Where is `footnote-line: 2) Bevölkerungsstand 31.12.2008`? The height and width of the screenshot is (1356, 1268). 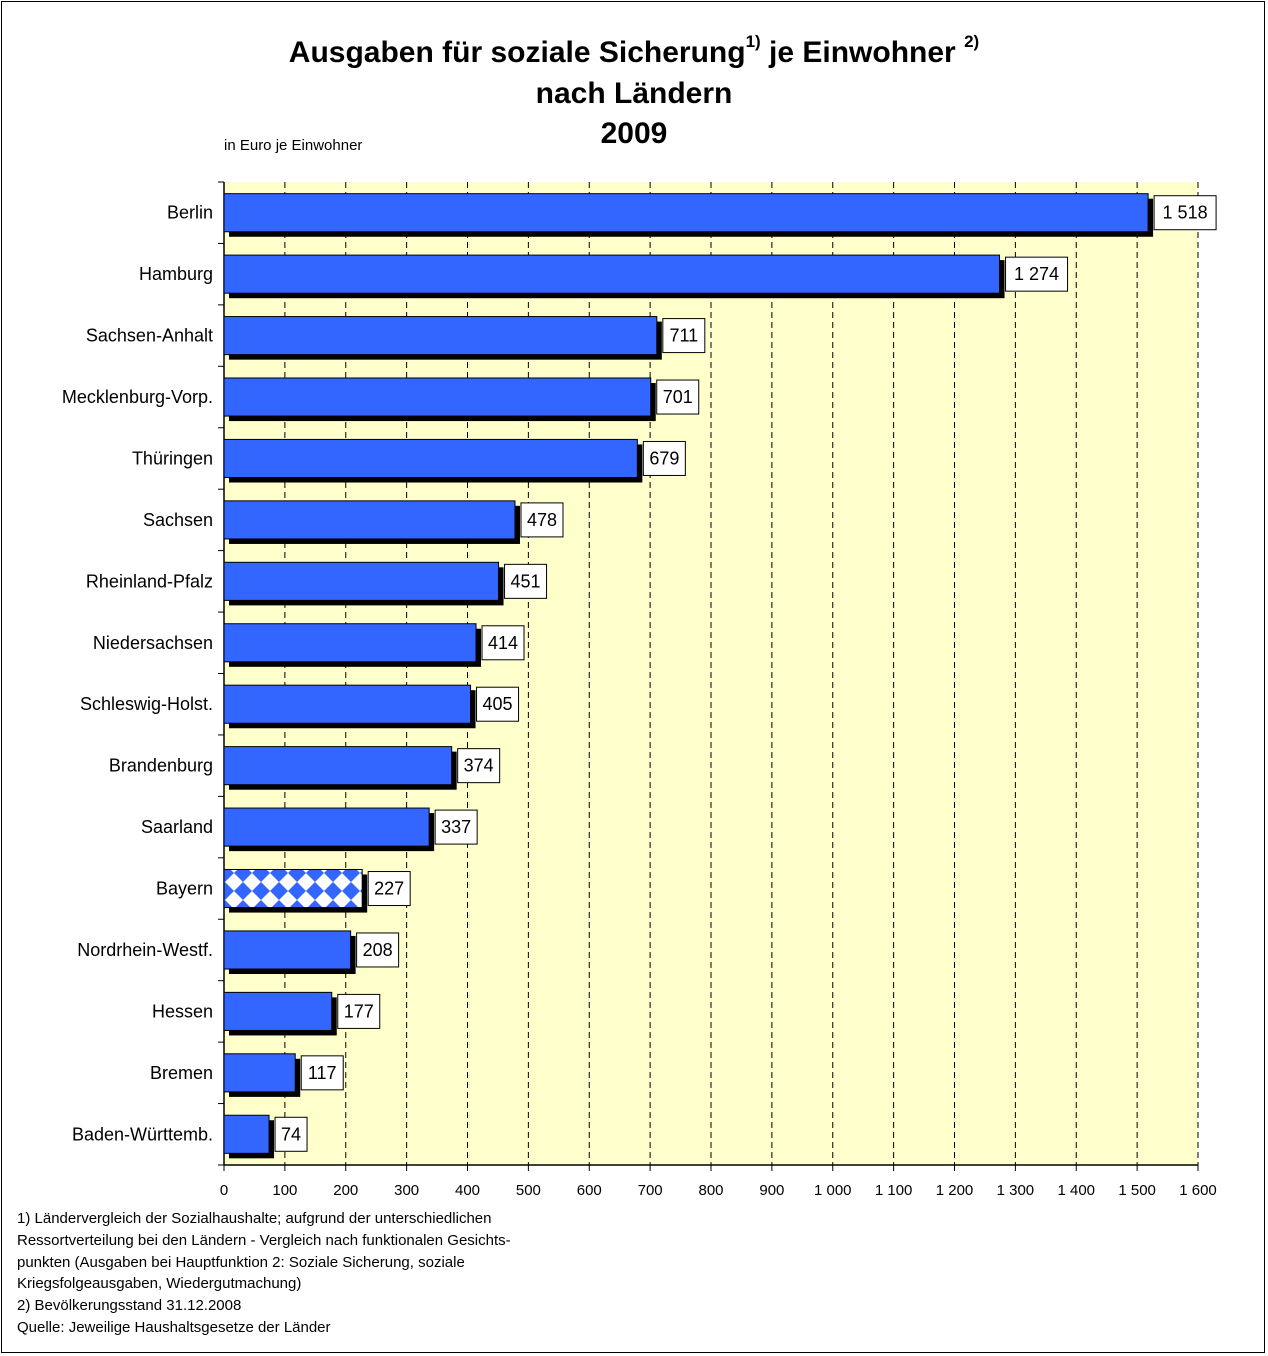 footnote-line: 2) Bevölkerungsstand 31.12.2008 is located at coordinates (129, 1306).